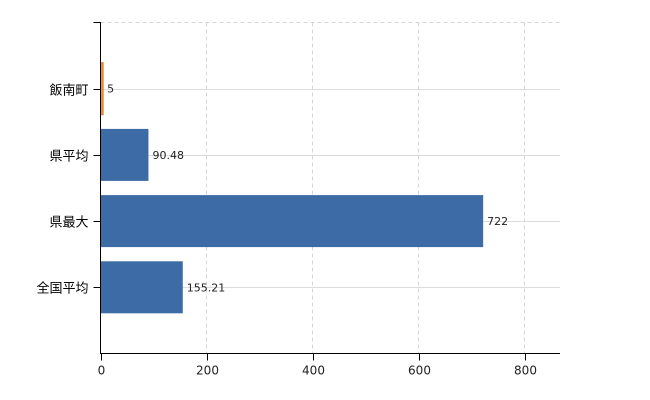 The image size is (650, 400). What do you see at coordinates (102, 371) in the screenshot?
I see `x-tick-label: 0` at bounding box center [102, 371].